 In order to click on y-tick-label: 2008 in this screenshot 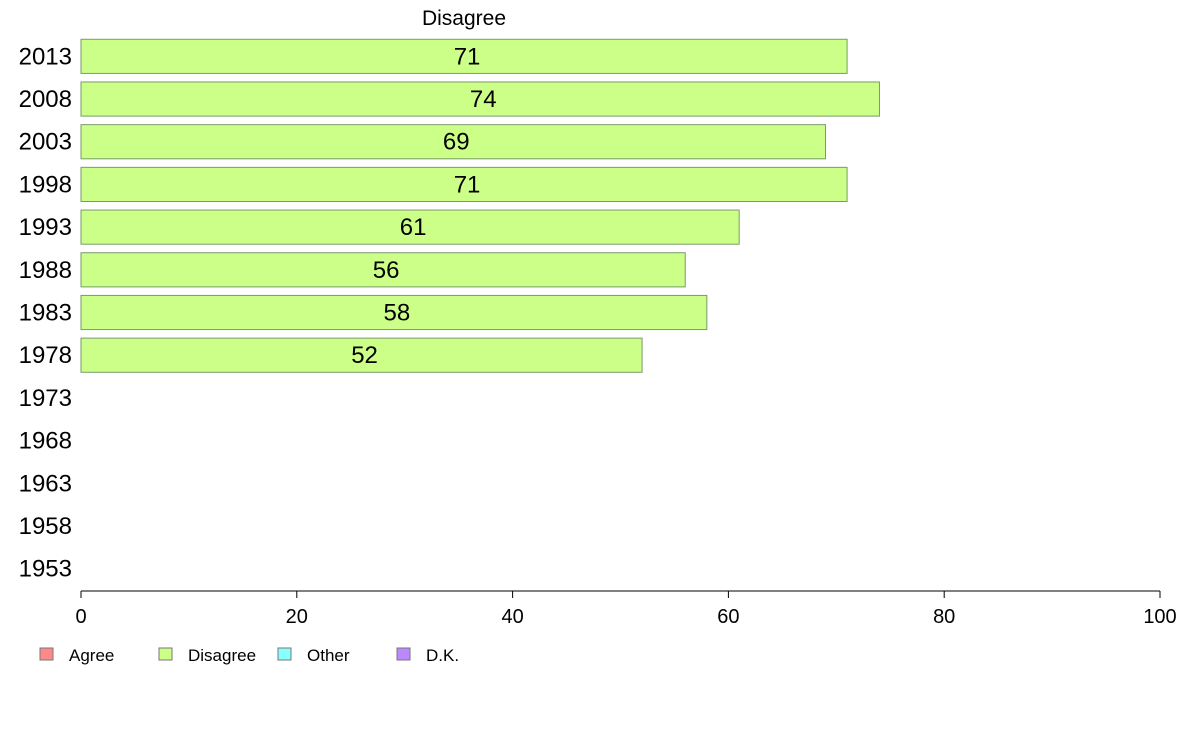, I will do `click(45, 99)`.